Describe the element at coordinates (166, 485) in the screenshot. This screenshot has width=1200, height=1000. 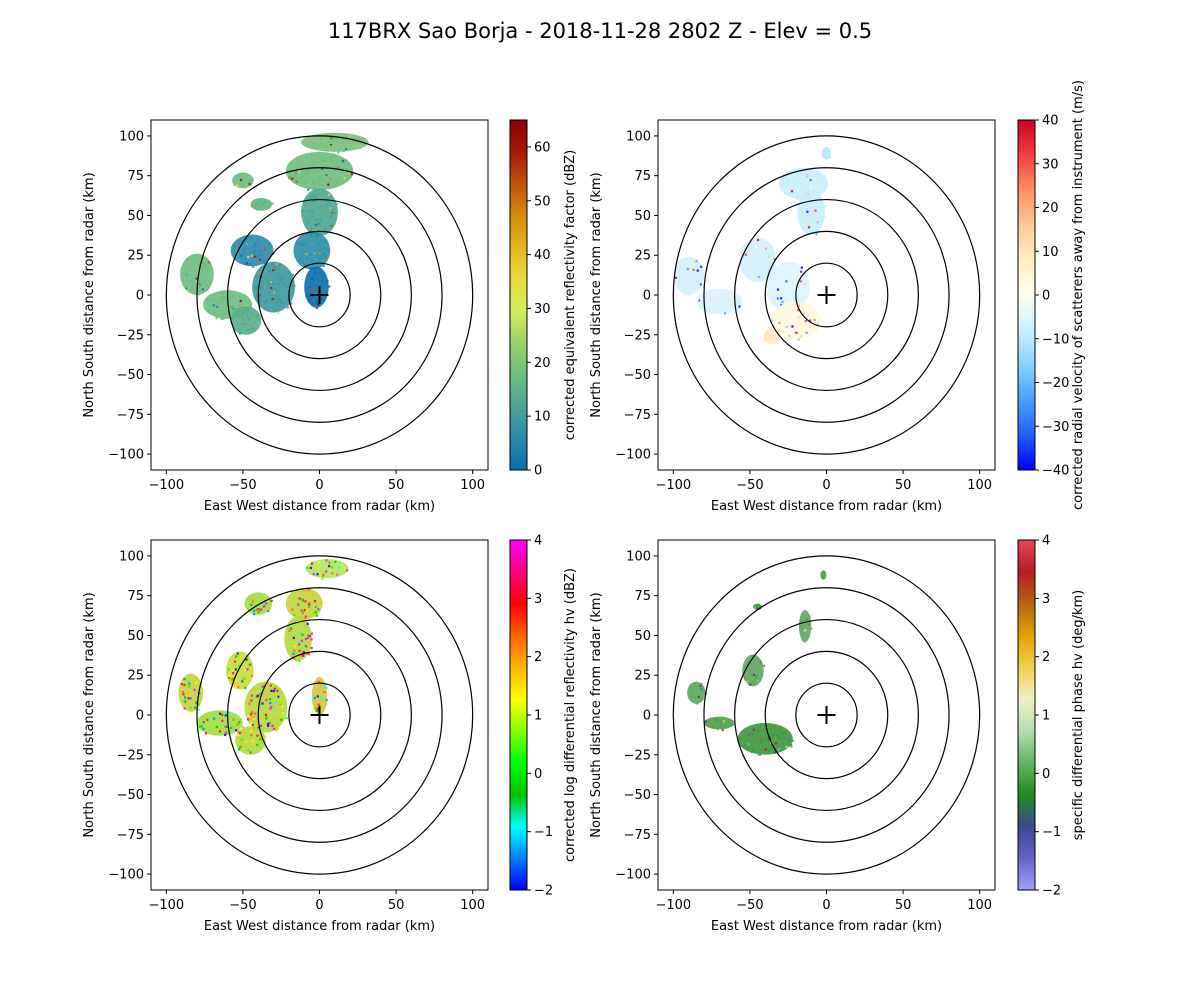
I see `x-tick-label: −100` at that location.